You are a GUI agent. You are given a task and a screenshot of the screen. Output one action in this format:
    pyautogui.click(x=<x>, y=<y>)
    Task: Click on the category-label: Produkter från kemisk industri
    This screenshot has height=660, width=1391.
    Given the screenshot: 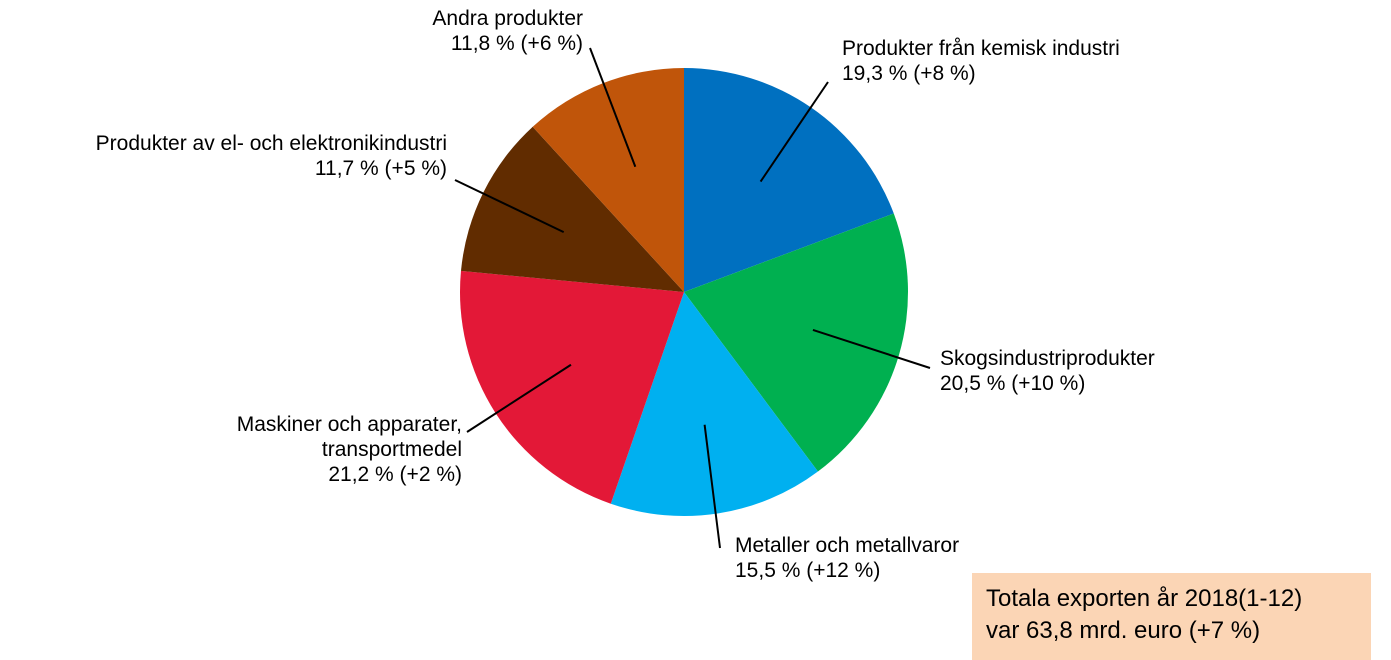 What is the action you would take?
    pyautogui.click(x=981, y=48)
    